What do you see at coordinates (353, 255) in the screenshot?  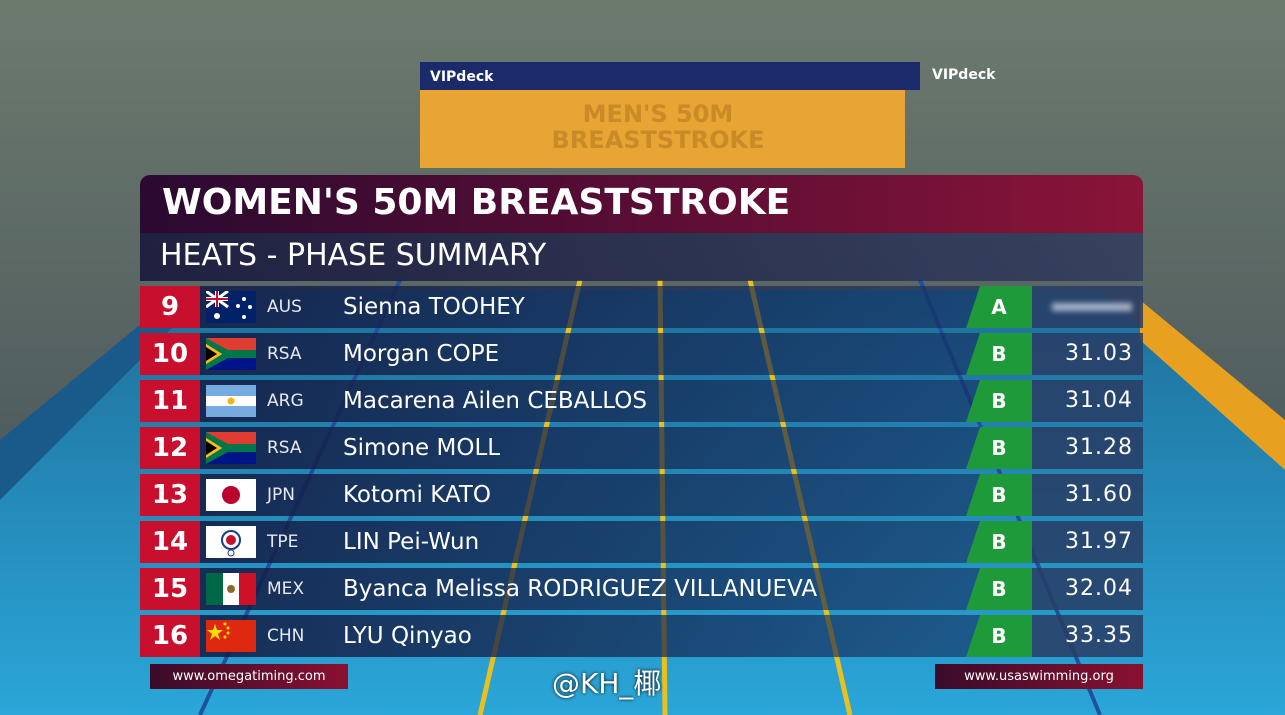 I see `subtitle: HEATS - PHASE SUMMARY` at bounding box center [353, 255].